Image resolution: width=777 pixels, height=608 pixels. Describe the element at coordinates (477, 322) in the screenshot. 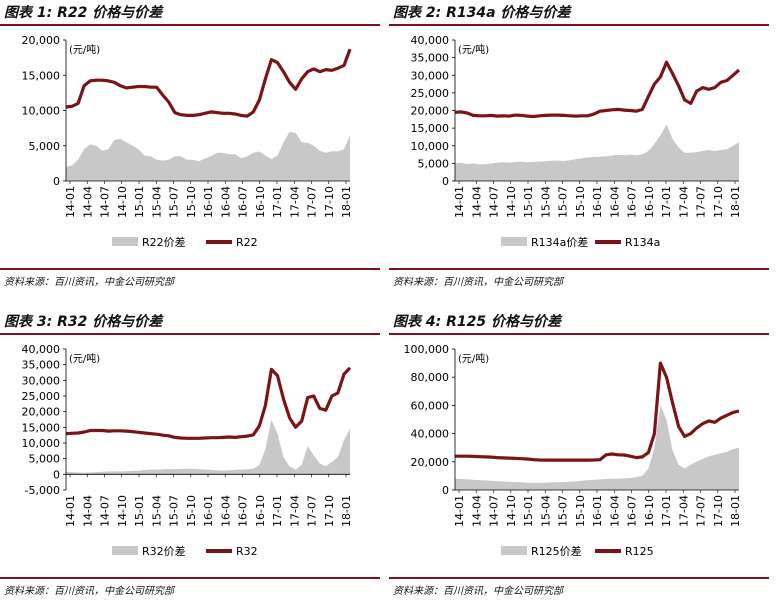

I see `chart-title: 图表 4: R125 价格与价差` at that location.